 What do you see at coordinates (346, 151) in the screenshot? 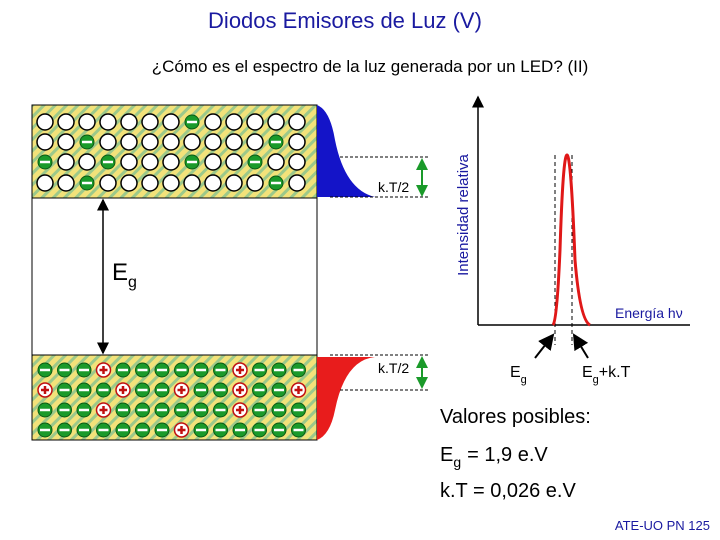
I see `electron-distribution` at bounding box center [346, 151].